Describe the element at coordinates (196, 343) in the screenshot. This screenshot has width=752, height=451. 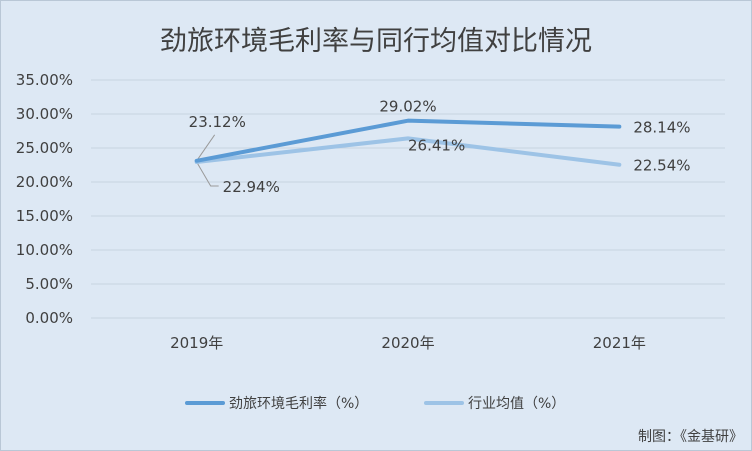
I see `x-tick-label: 2019年` at that location.